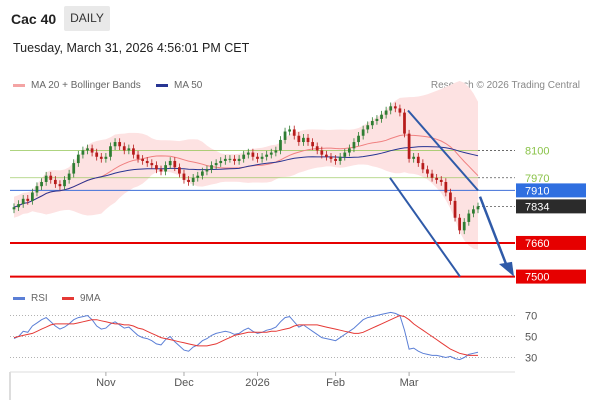 This screenshot has height=400, width=590. Describe the element at coordinates (39, 298) in the screenshot. I see `rsi-legend-label: RSI` at that location.